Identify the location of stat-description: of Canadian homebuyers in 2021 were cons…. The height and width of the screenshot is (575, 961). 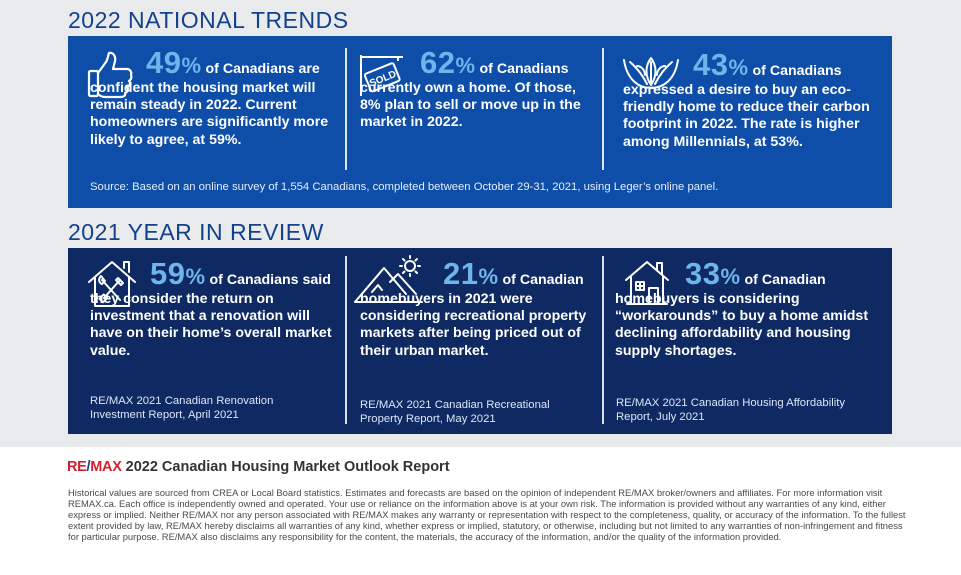
(473, 315).